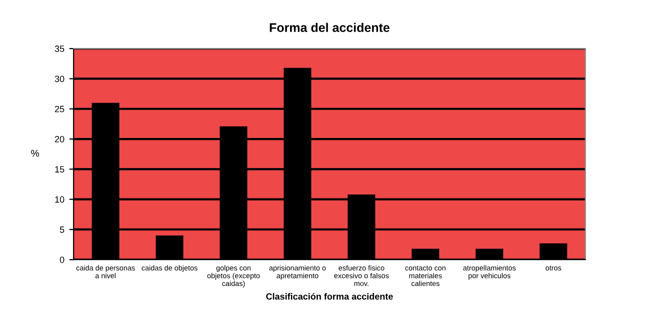  I want to click on y-tick-label: 10, so click(59, 199).